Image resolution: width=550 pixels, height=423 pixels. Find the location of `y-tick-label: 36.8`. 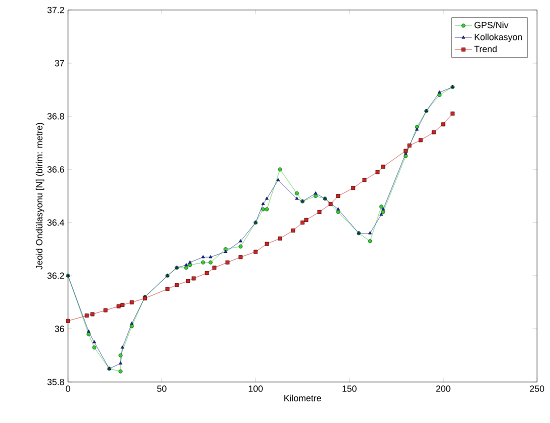

y-tick-label: 36.8 is located at coordinates (55, 116).